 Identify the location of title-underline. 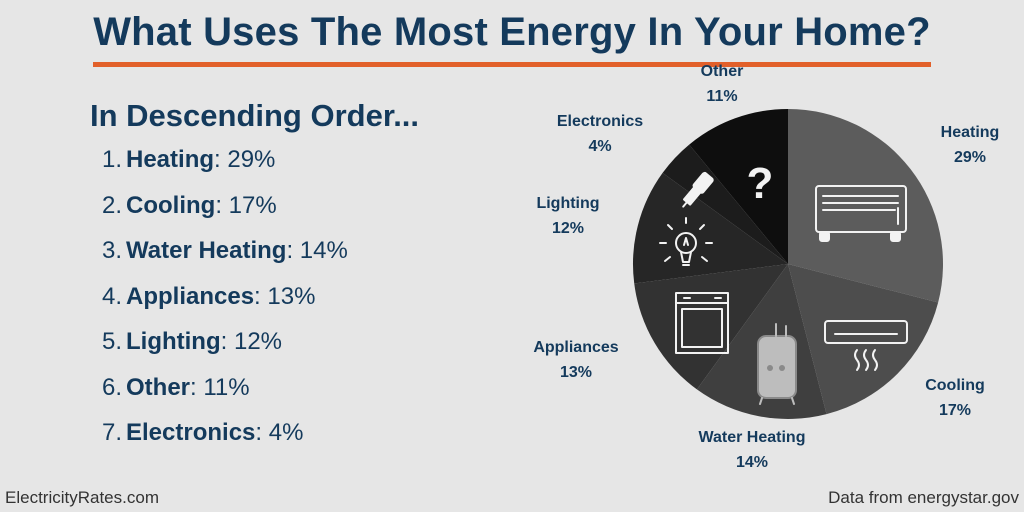
(512, 64).